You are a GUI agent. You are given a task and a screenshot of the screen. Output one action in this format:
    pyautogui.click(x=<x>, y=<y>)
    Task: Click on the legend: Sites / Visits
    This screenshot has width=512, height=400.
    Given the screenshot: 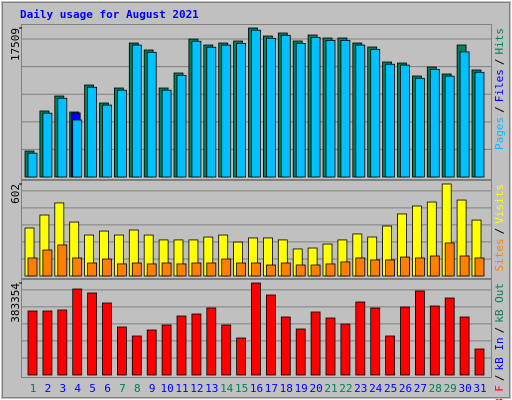 What is the action you would take?
    pyautogui.click(x=499, y=228)
    